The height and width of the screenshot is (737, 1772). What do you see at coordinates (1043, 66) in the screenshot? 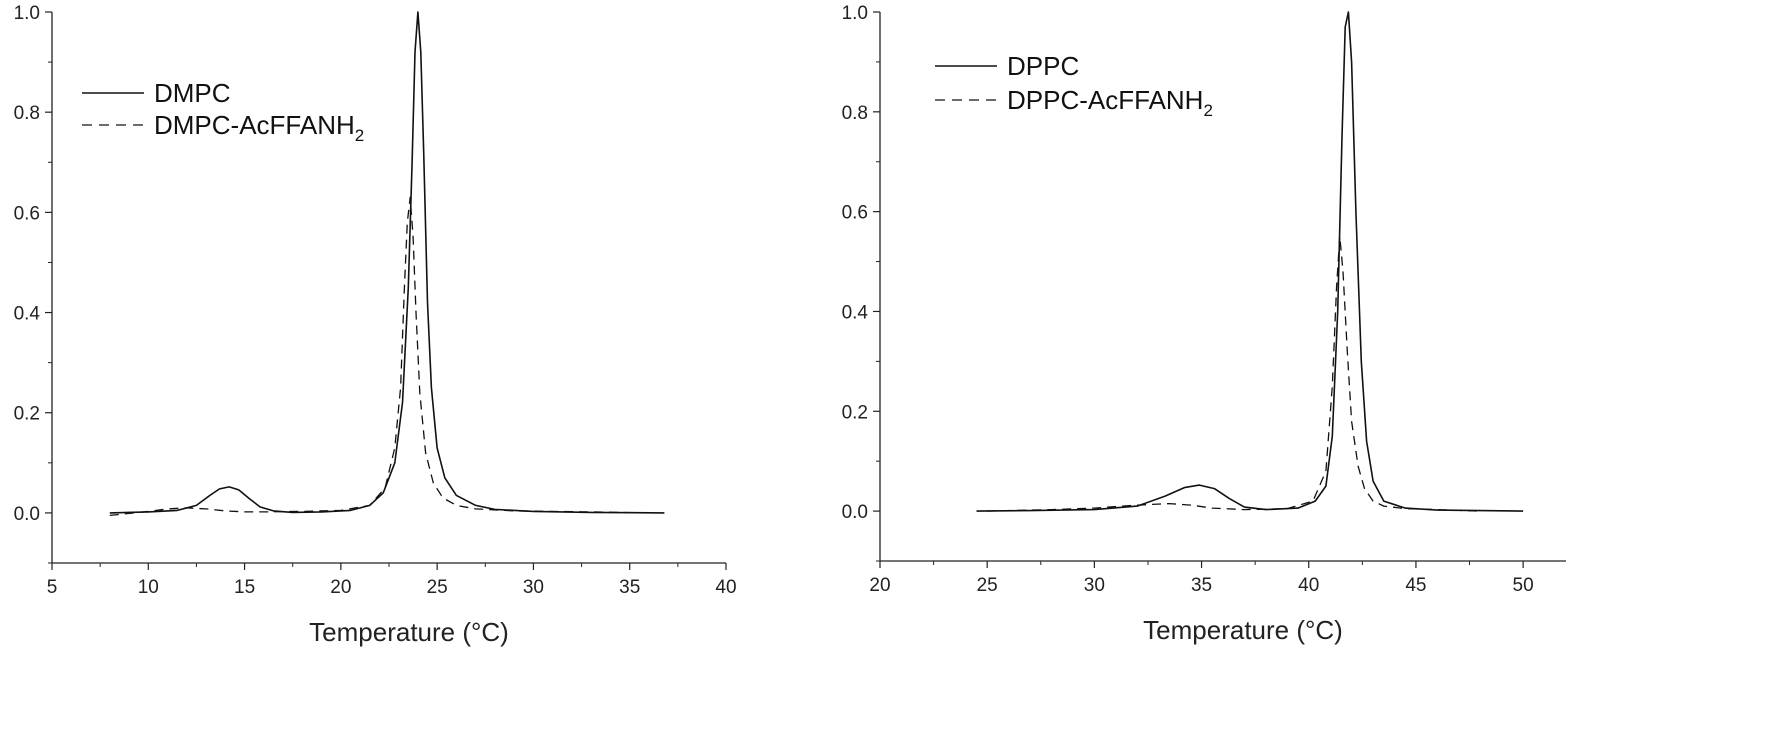
I see `legend-label: DPPC` at bounding box center [1043, 66].